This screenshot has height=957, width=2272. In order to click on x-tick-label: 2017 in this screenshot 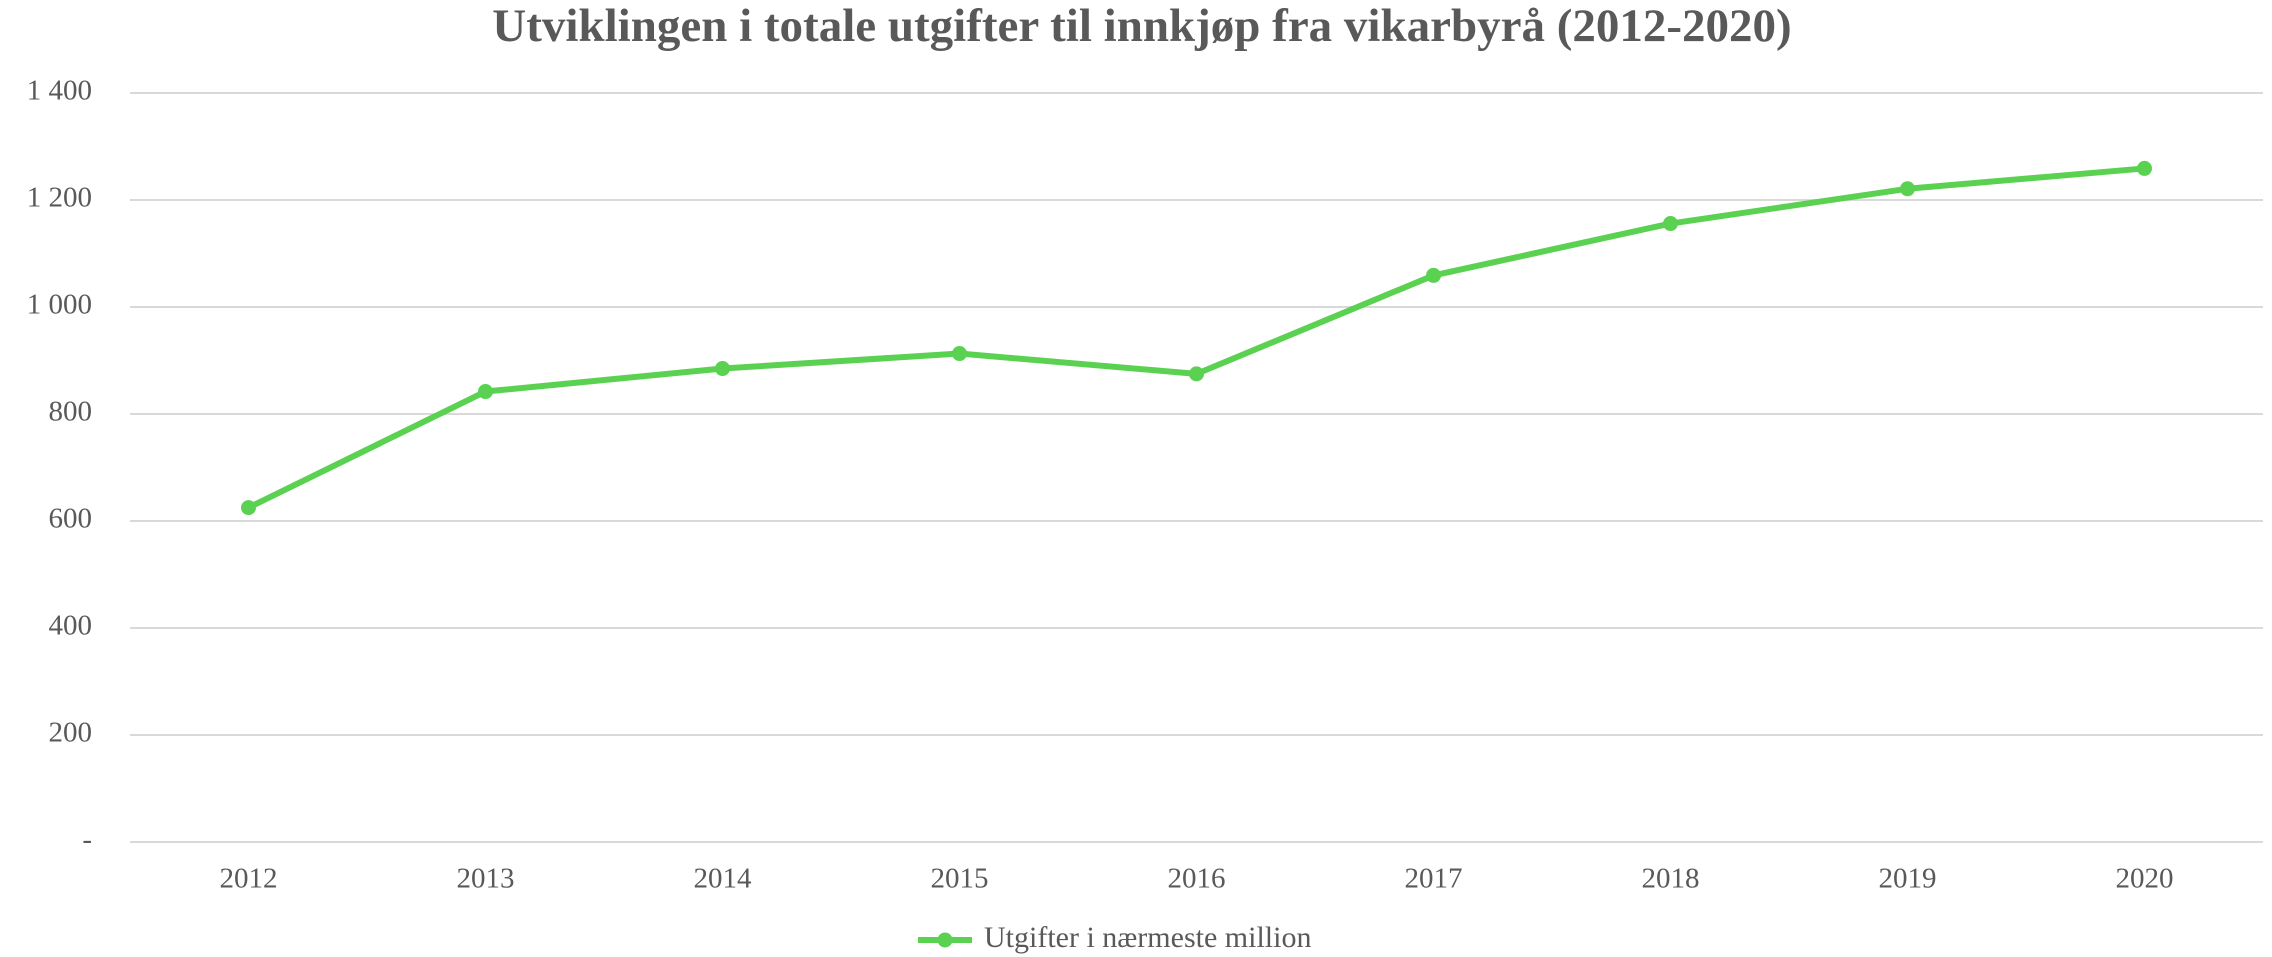, I will do `click(1434, 879)`.